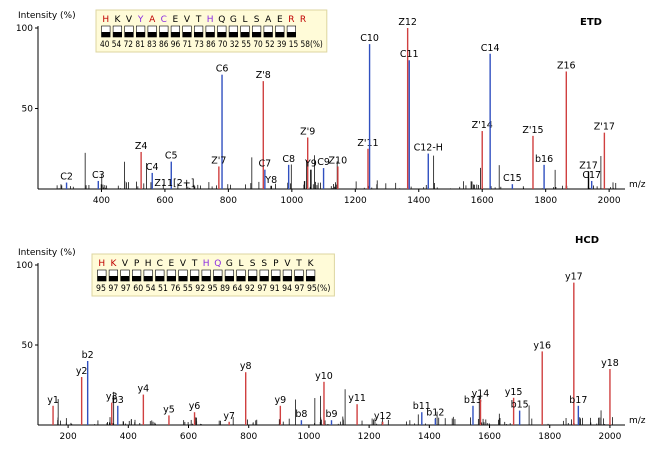 This screenshot has width=650, height=451. I want to click on peak-label: b3, so click(118, 400).